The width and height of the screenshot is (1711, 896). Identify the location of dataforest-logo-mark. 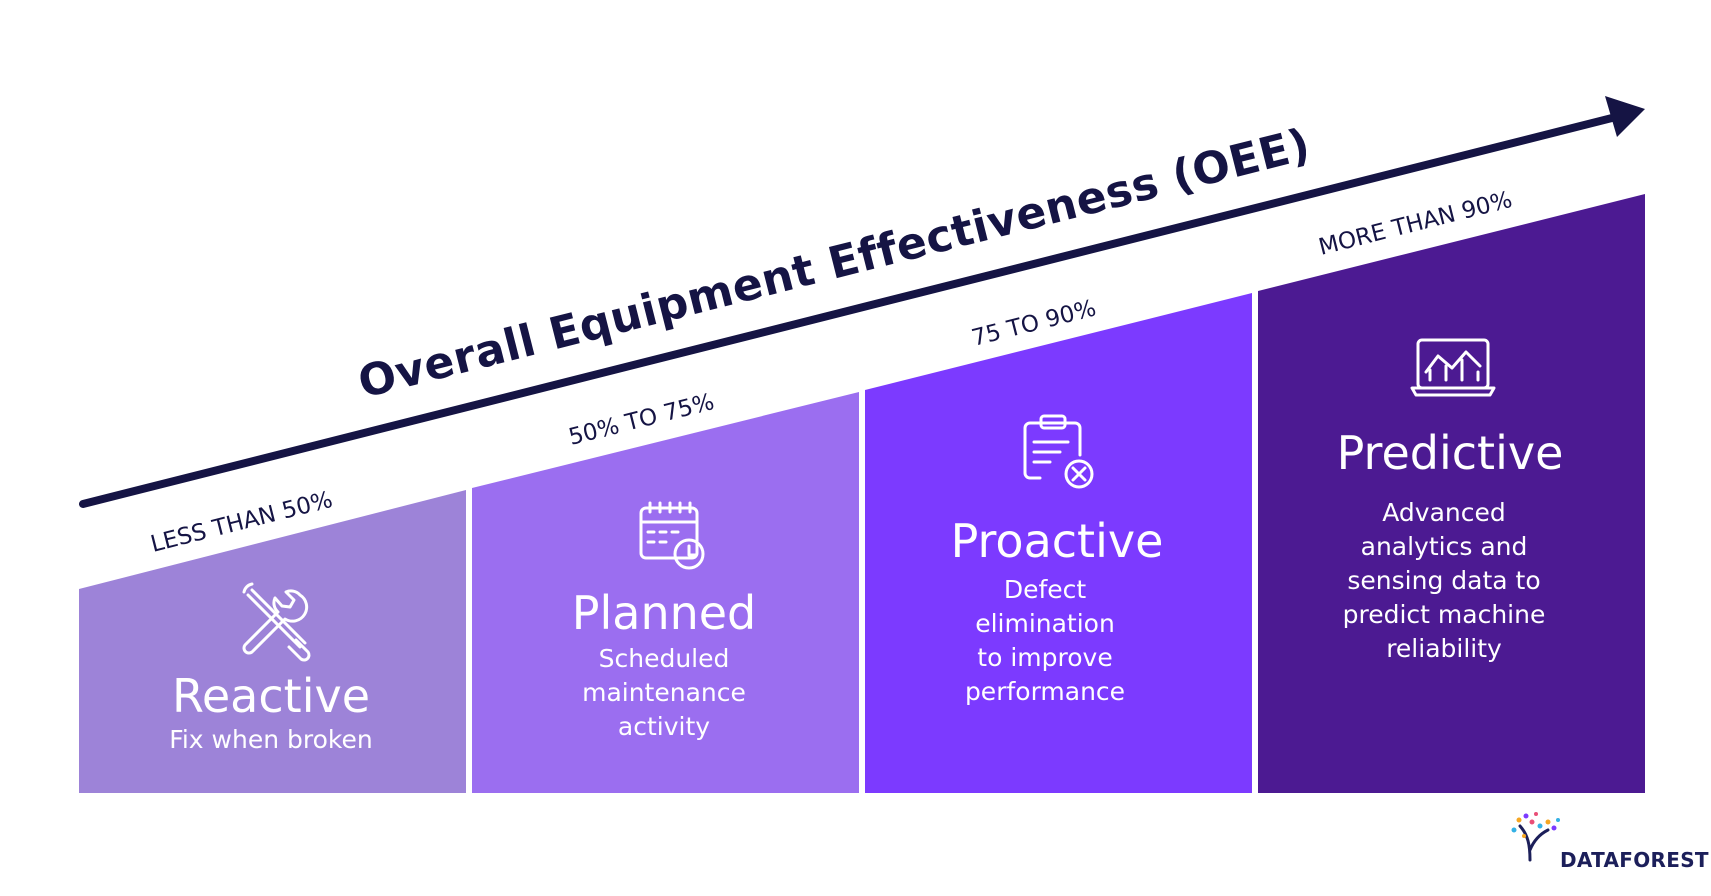
(1535, 837).